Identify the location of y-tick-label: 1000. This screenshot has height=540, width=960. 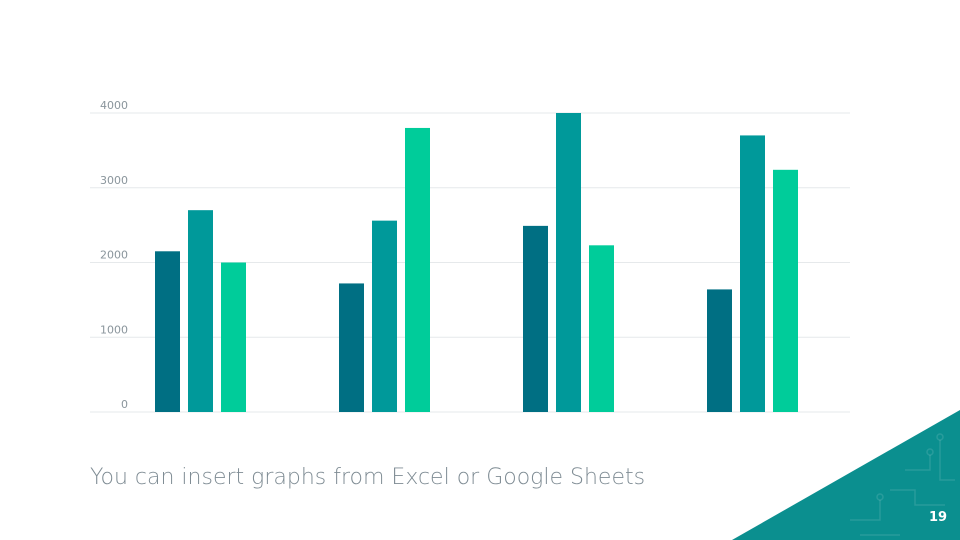
(114, 329).